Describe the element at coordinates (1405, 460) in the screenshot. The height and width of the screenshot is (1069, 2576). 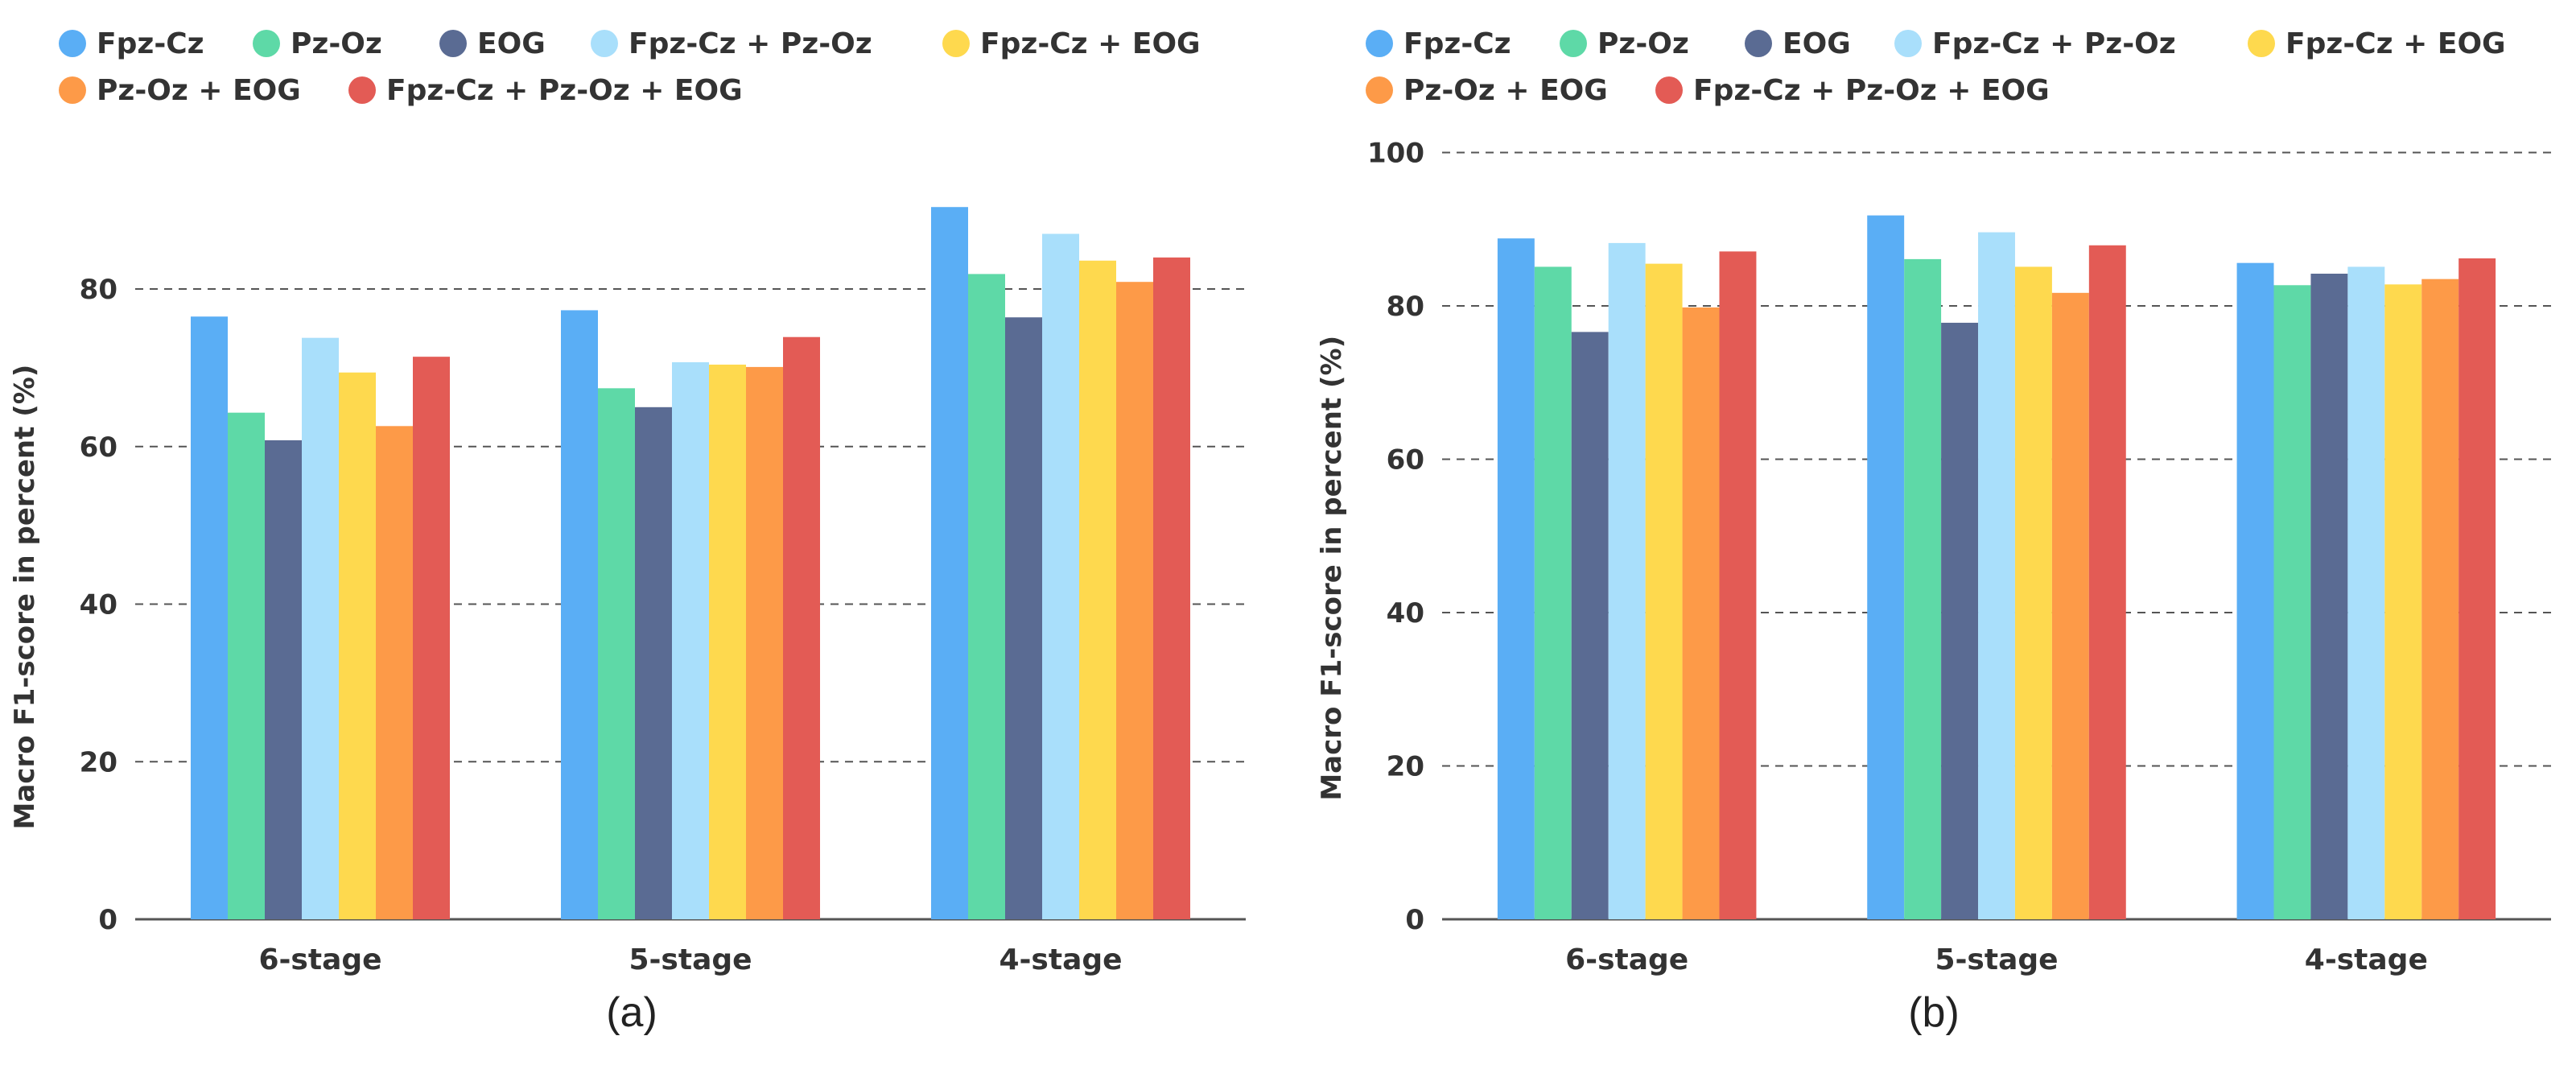
I see `y-tick-label: 60` at that location.